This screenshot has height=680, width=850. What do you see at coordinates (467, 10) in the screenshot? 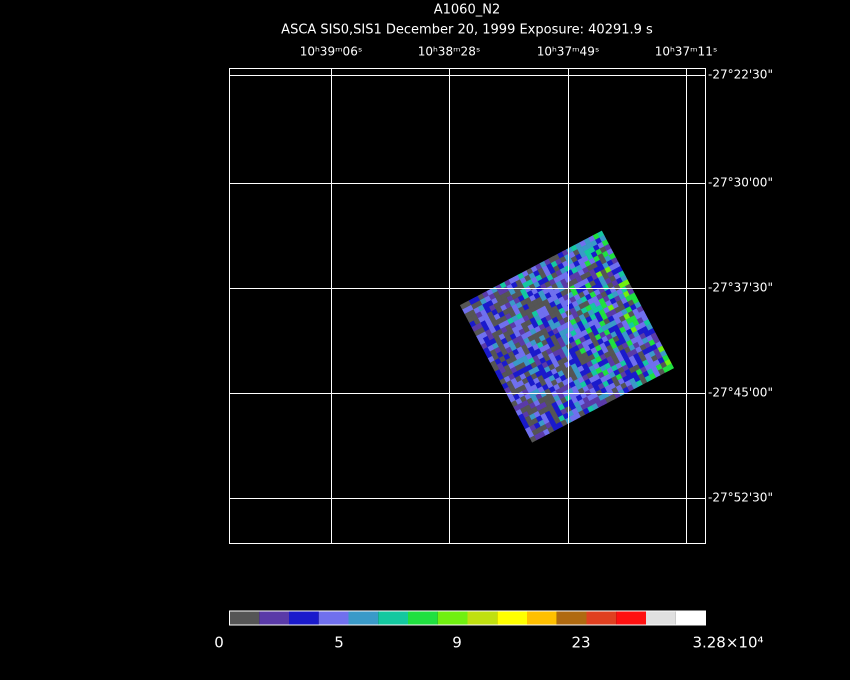
I see `title: A1060_N2` at bounding box center [467, 10].